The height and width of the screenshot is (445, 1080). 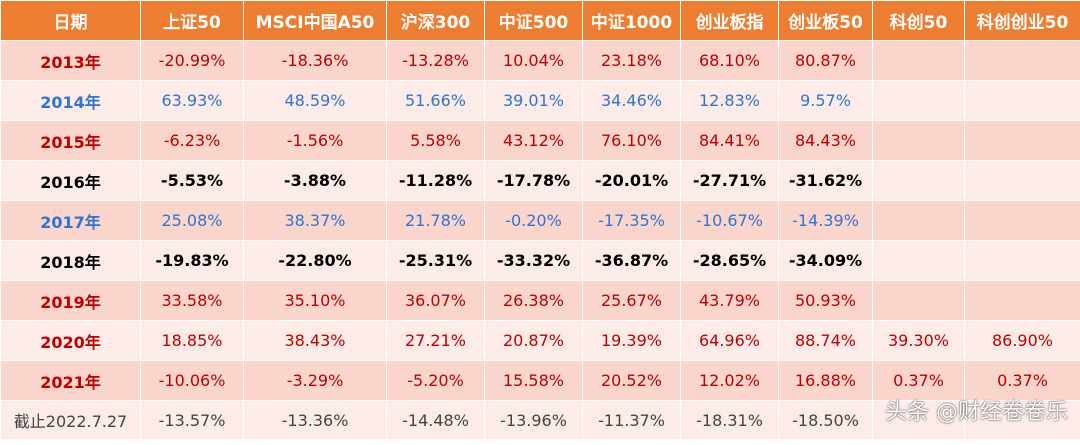 I want to click on return-cell: 38.37%, so click(x=315, y=220).